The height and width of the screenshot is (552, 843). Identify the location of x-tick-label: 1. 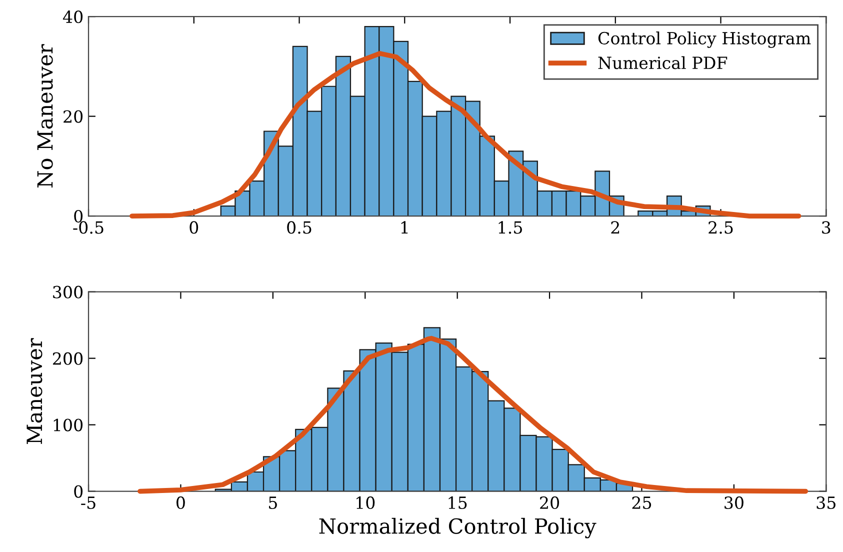
(404, 227).